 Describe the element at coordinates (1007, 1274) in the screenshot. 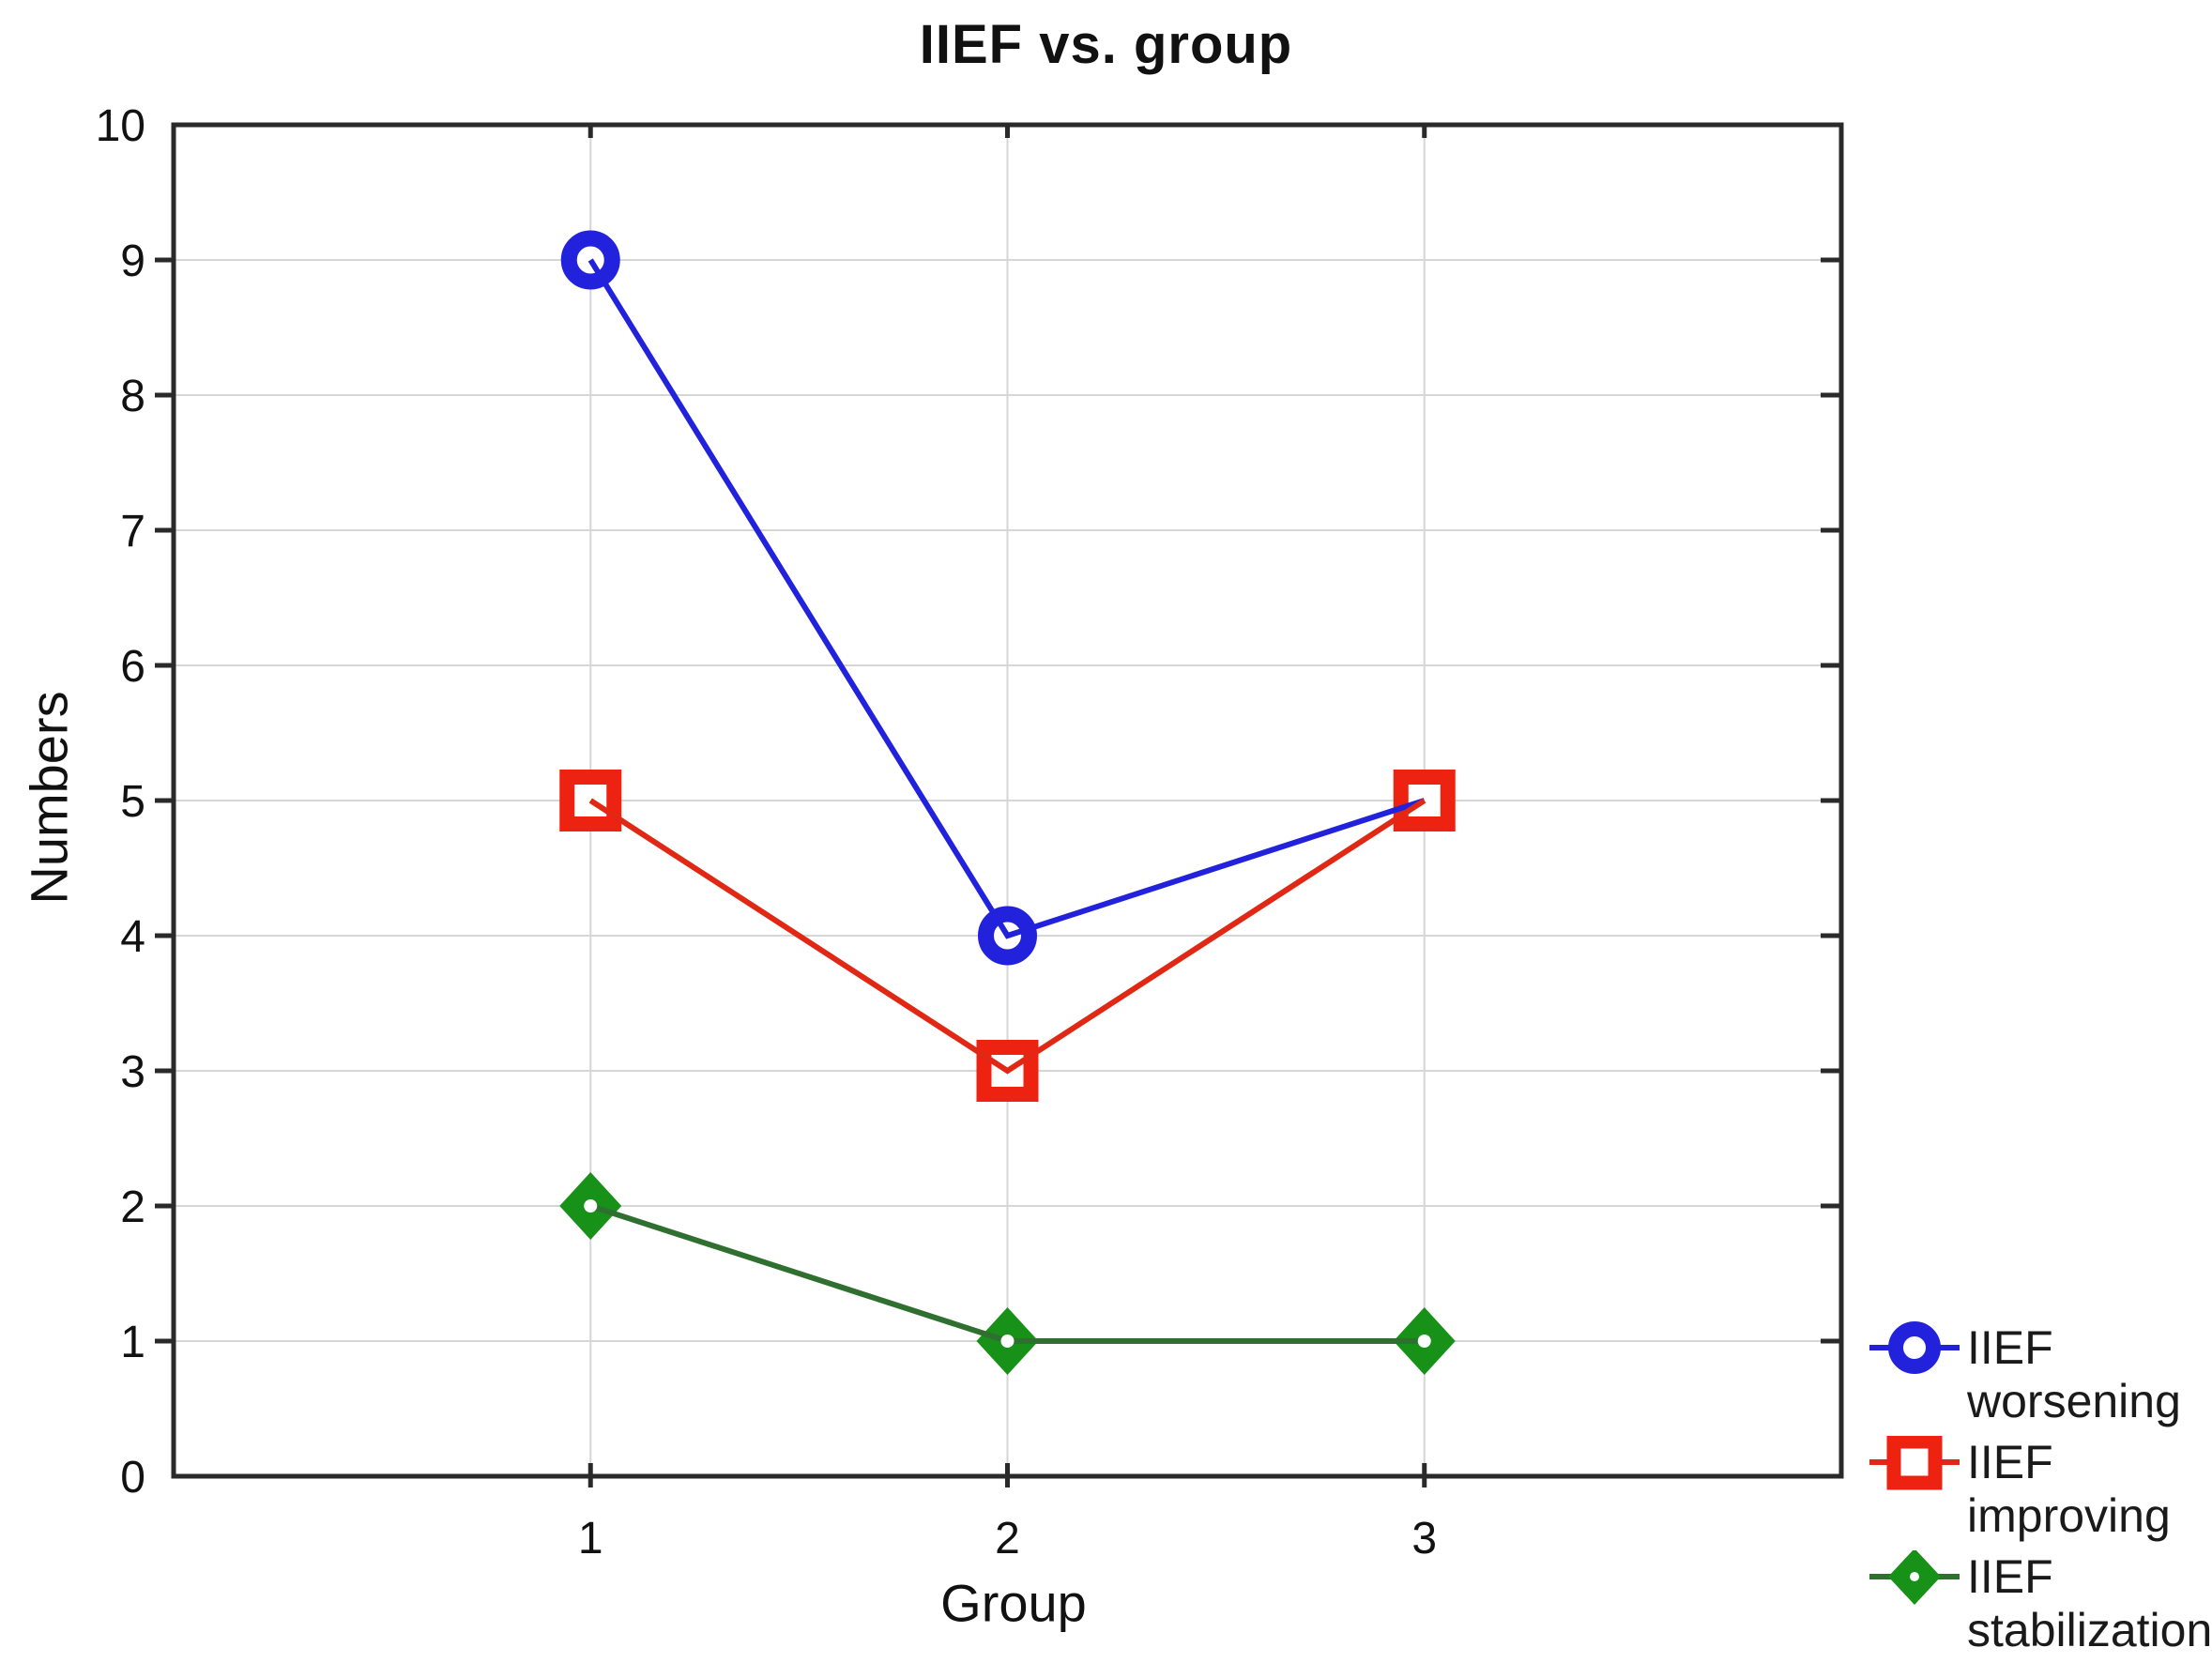

I see `marker-center-dots` at that location.